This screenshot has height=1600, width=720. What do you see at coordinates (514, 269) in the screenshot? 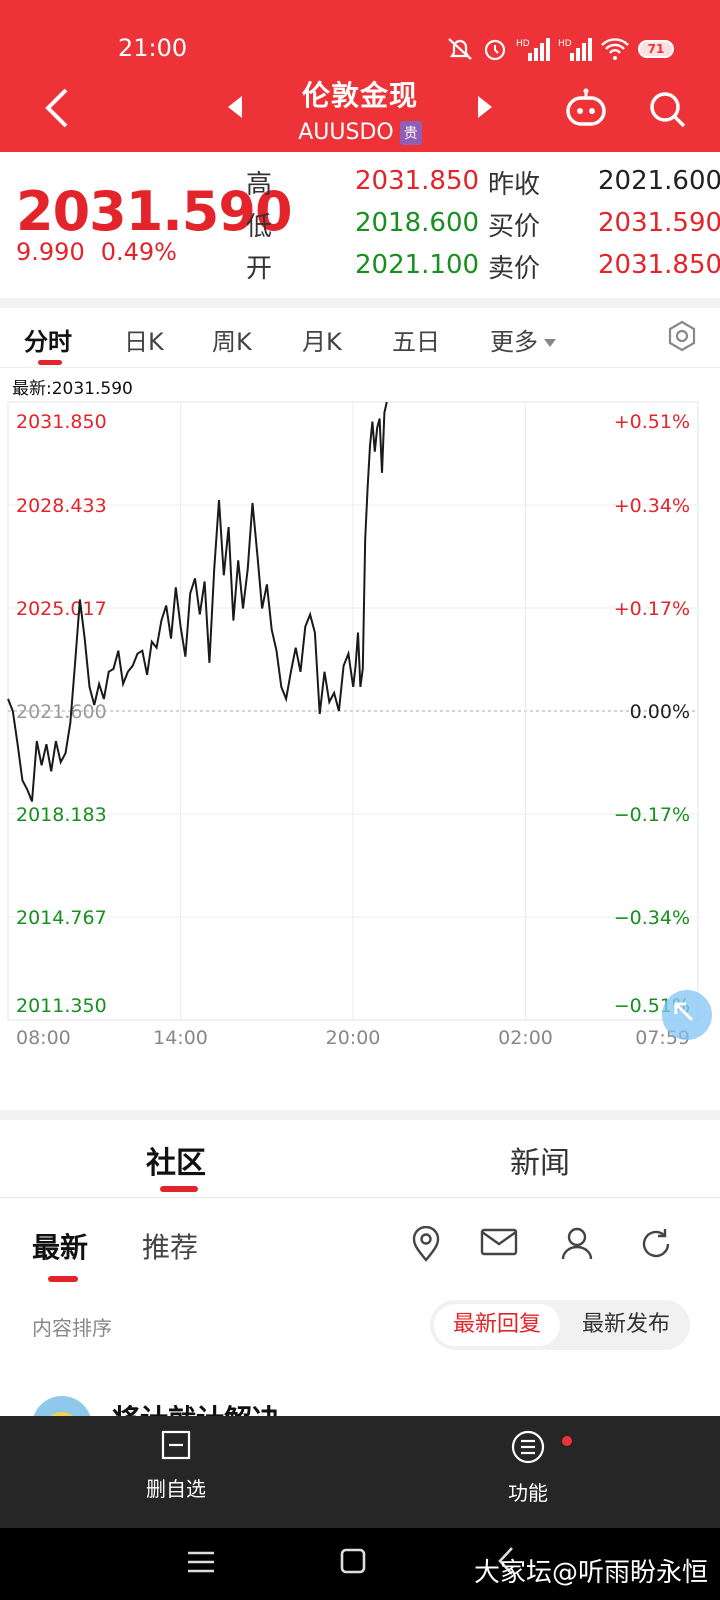
I see `ask-label: 卖价` at bounding box center [514, 269].